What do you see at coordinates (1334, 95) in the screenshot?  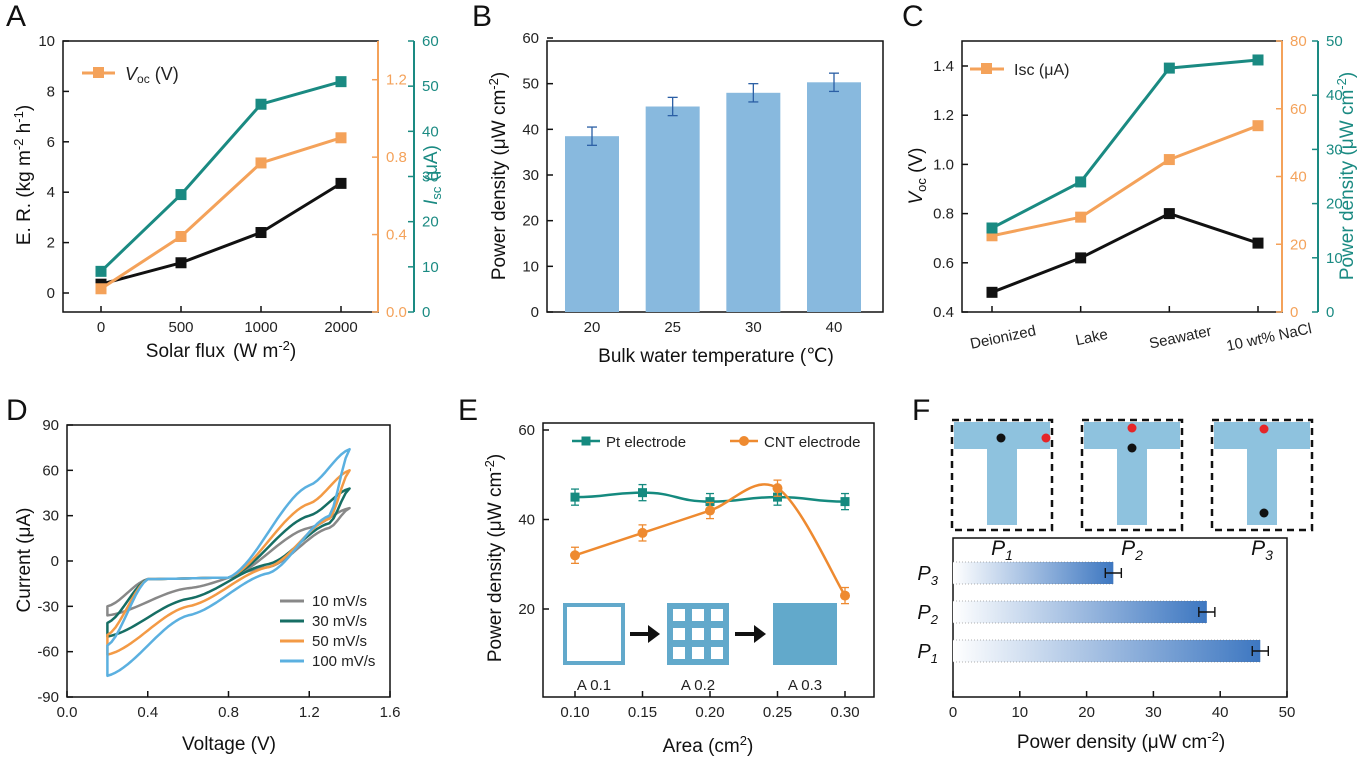 I see `panel-c-yteal-tick-label-4: 40` at bounding box center [1334, 95].